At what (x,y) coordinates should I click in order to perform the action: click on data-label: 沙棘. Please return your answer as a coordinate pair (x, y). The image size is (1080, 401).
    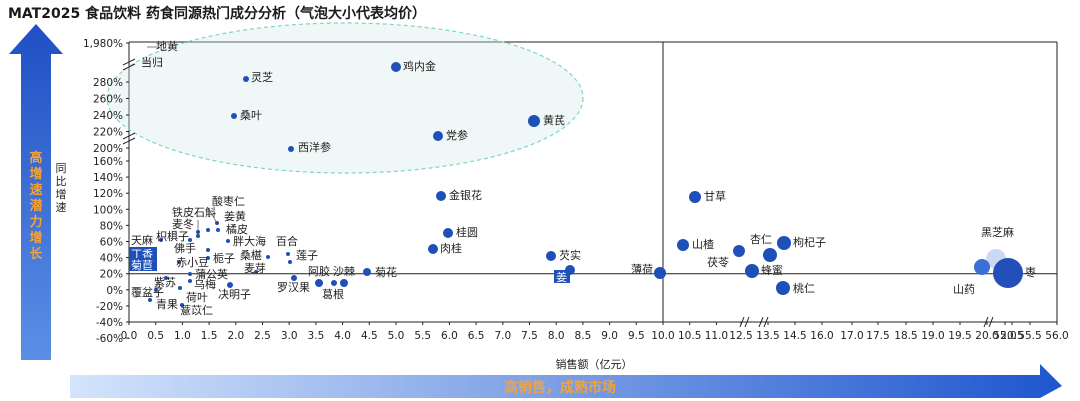
    Looking at the image, I should click on (344, 271).